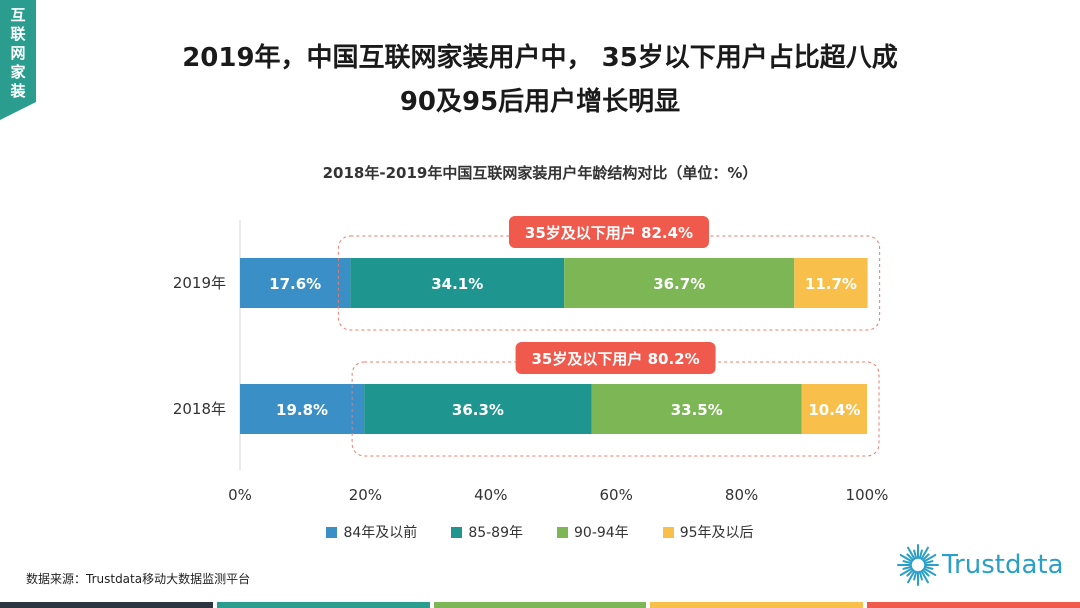 This screenshot has width=1080, height=608. I want to click on category-label: 2018年, so click(199, 409).